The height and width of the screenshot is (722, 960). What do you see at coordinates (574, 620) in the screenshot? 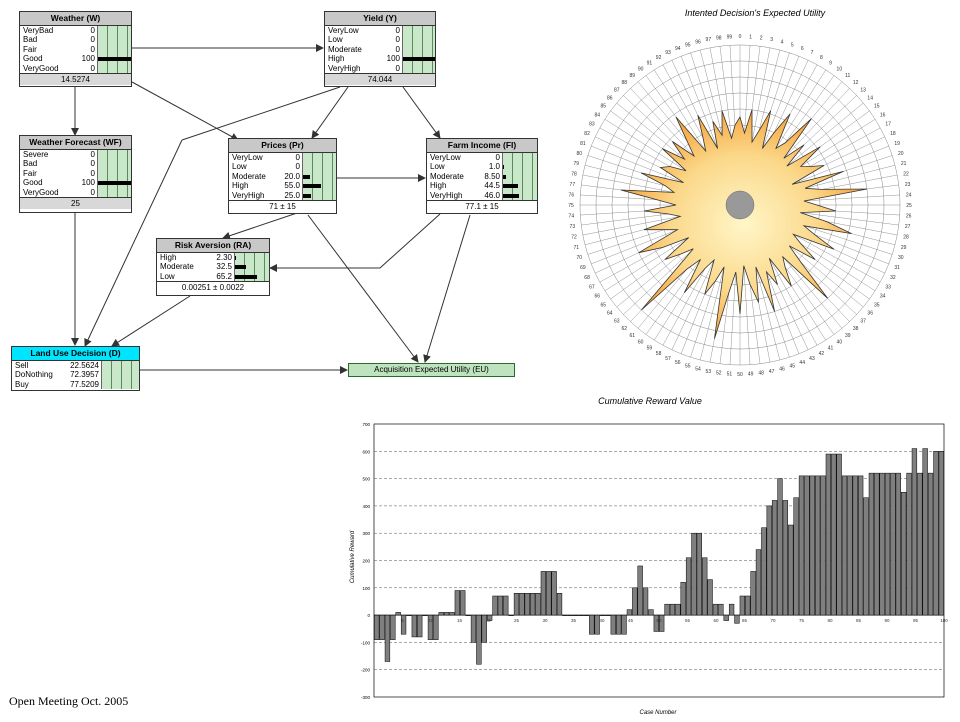
I see `x-tick-label: 35` at bounding box center [574, 620].